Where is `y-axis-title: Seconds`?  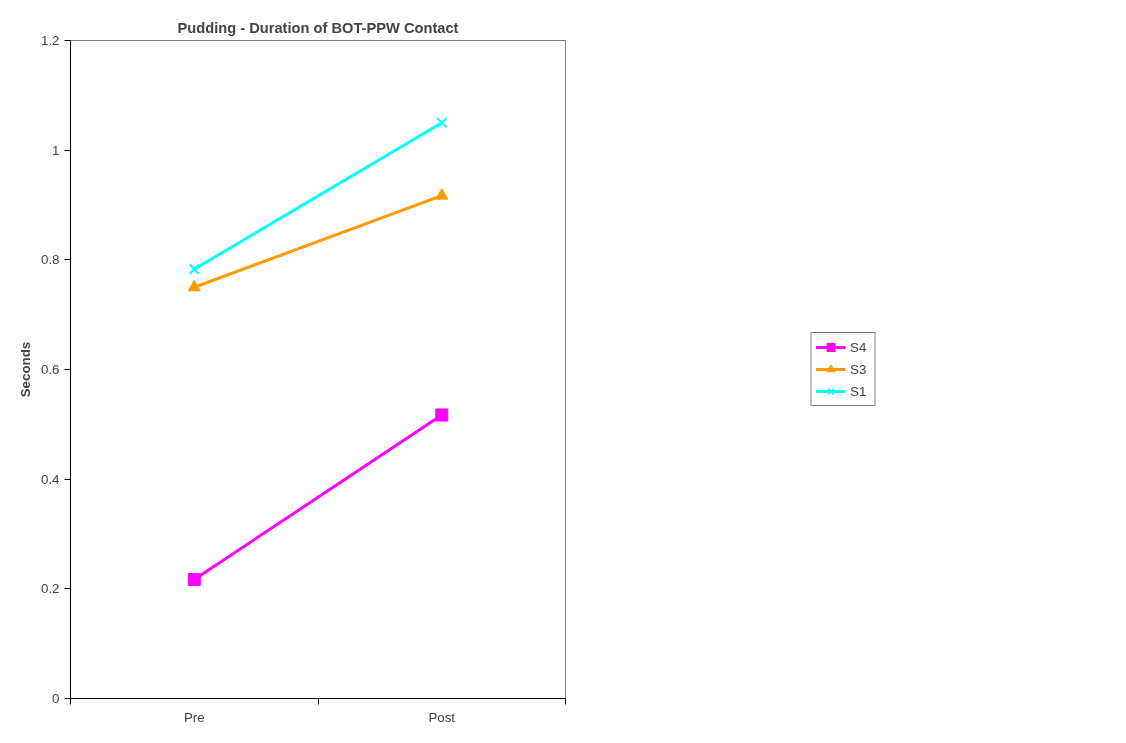
y-axis-title: Seconds is located at coordinates (25, 369).